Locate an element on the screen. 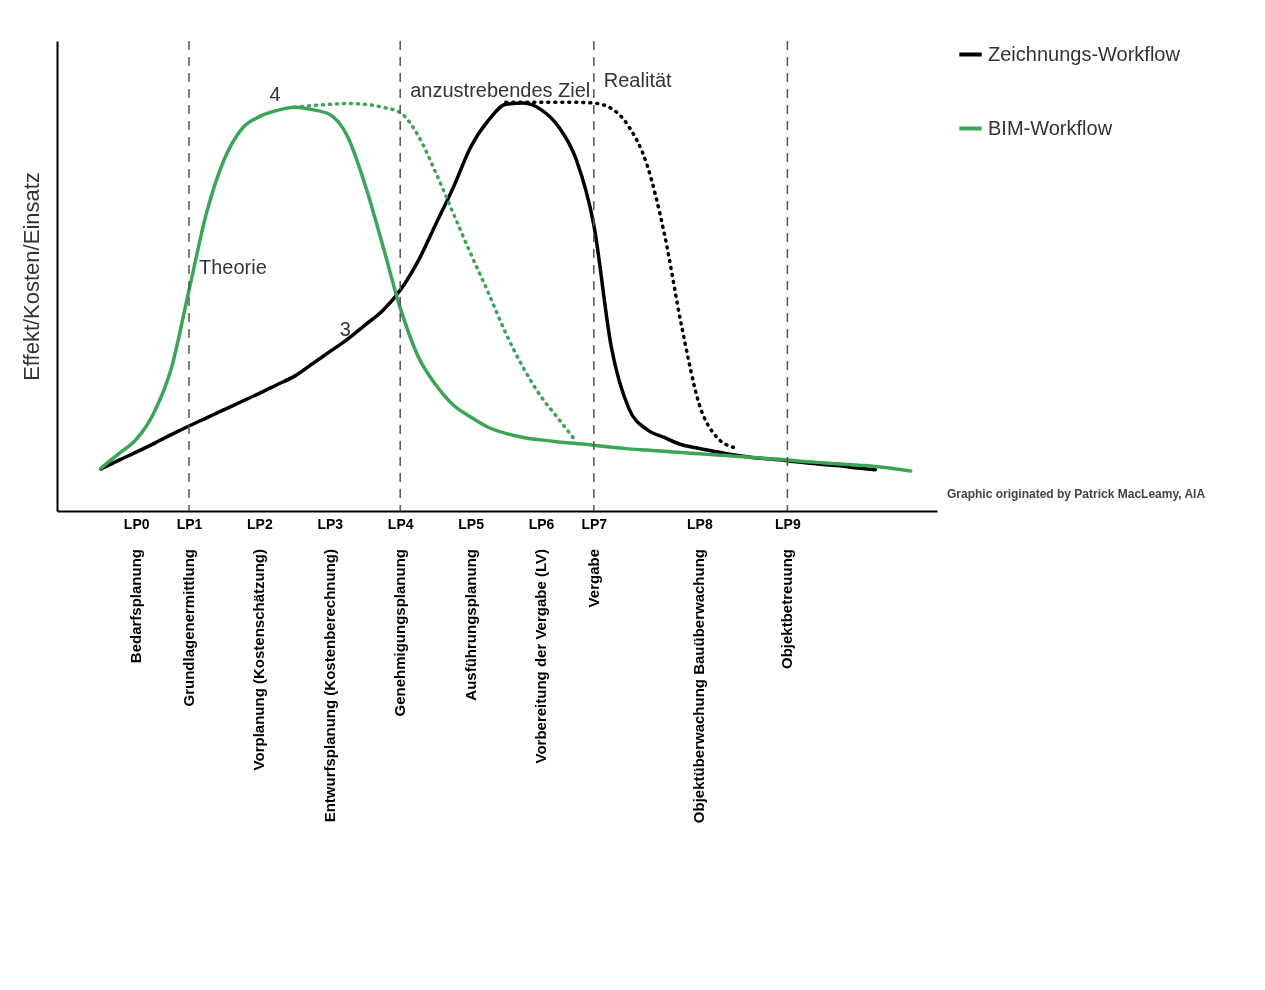  text: Objektbetreuung is located at coordinates (787, 609).